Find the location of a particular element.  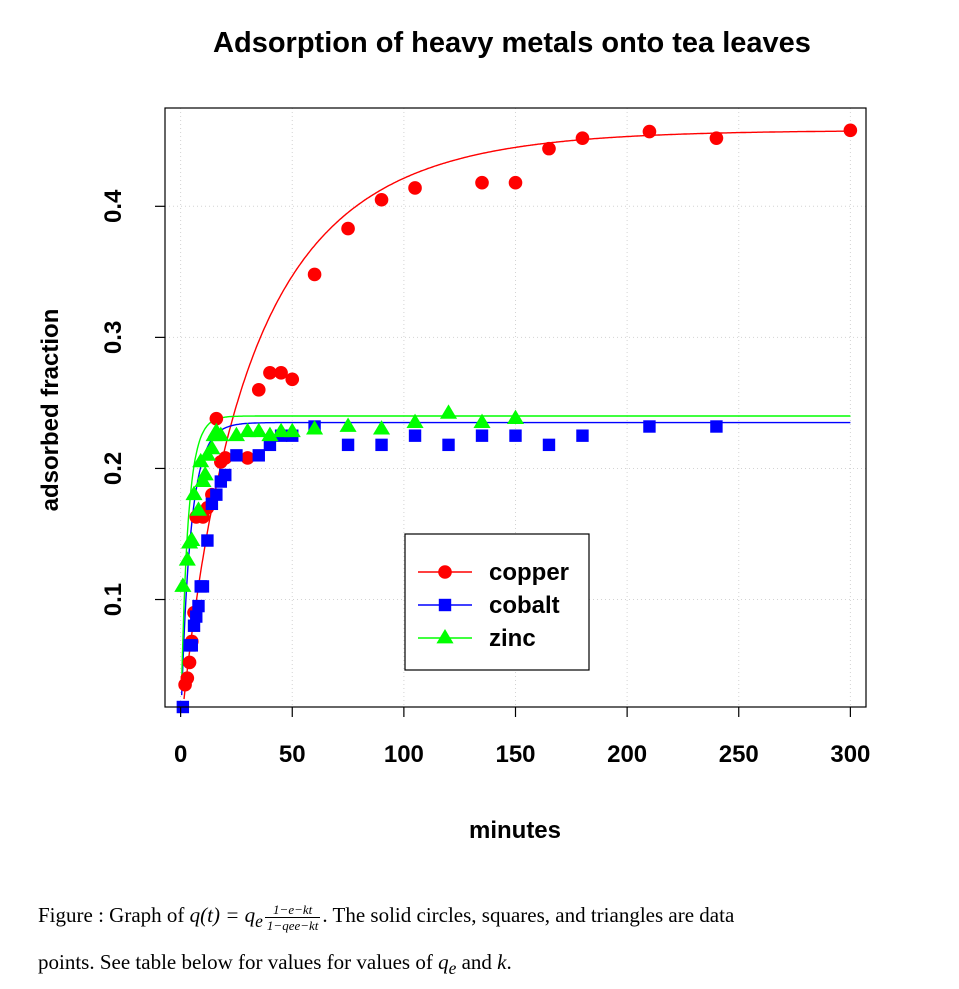

legend-label-copper: copper is located at coordinates (529, 572).